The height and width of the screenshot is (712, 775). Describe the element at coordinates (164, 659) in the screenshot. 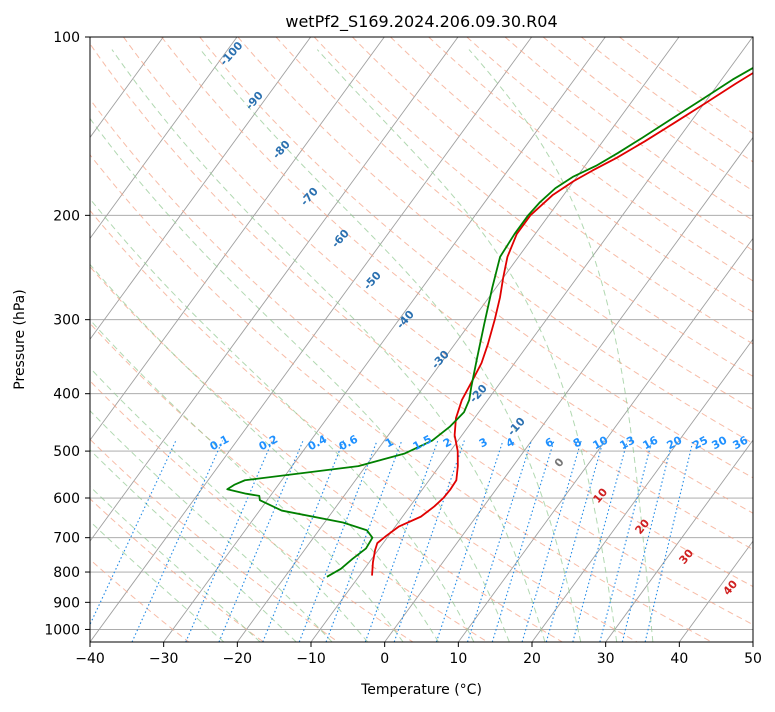

I see `x-tick-label: −30` at that location.